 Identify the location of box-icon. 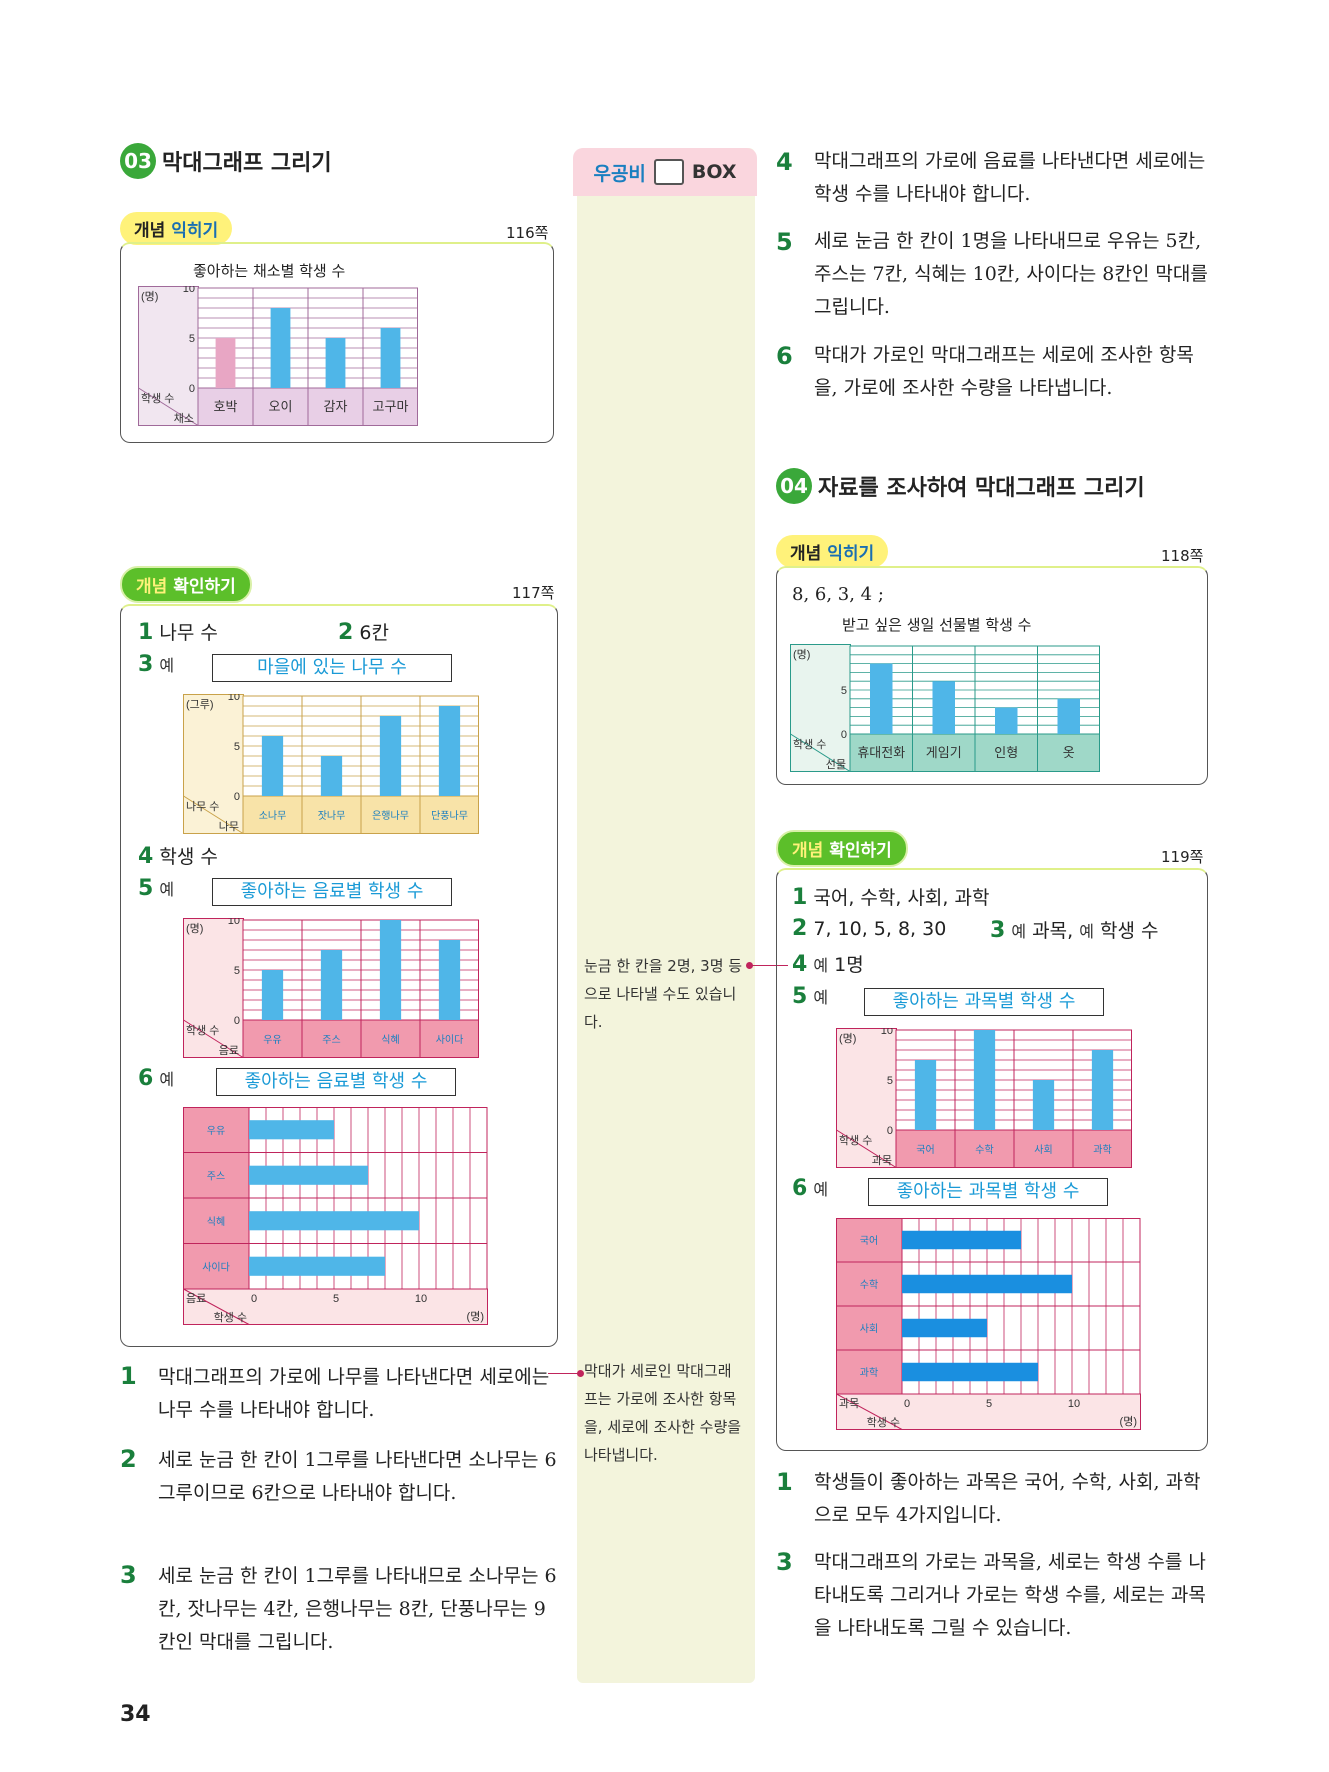
(668, 172).